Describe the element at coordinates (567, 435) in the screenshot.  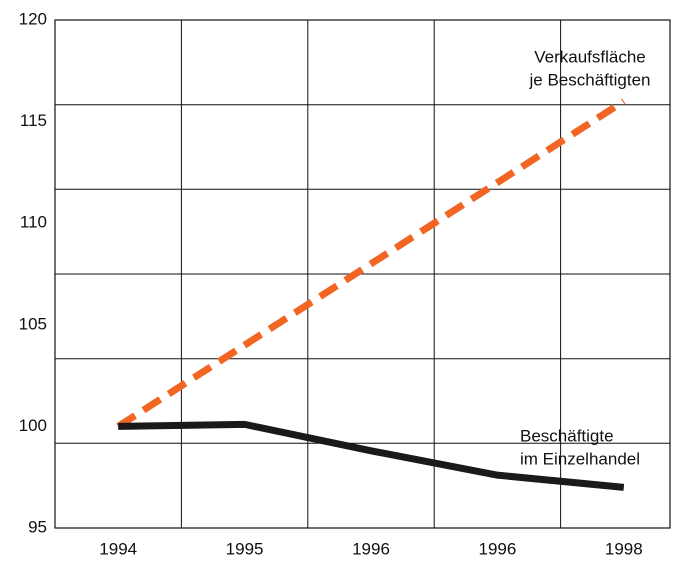
I see `series-label: Beschäftigte` at that location.